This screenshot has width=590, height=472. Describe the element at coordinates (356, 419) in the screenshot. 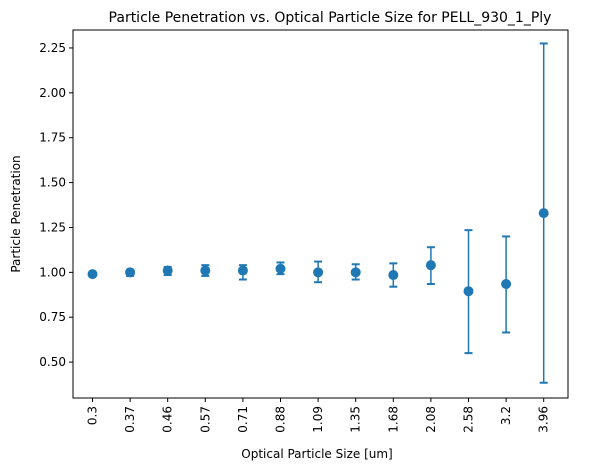

I see `x-tick-label-7: 1.35` at that location.